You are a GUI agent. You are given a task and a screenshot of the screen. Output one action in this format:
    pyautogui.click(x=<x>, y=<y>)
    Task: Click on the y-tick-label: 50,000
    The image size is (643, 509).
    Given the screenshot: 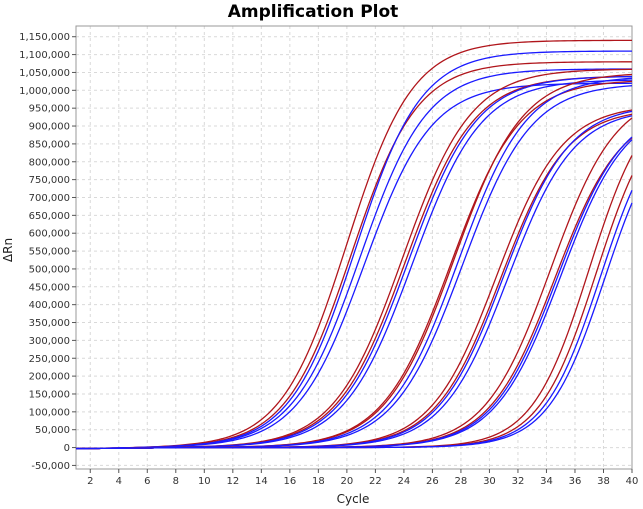 What is the action you would take?
    pyautogui.click(x=52, y=430)
    